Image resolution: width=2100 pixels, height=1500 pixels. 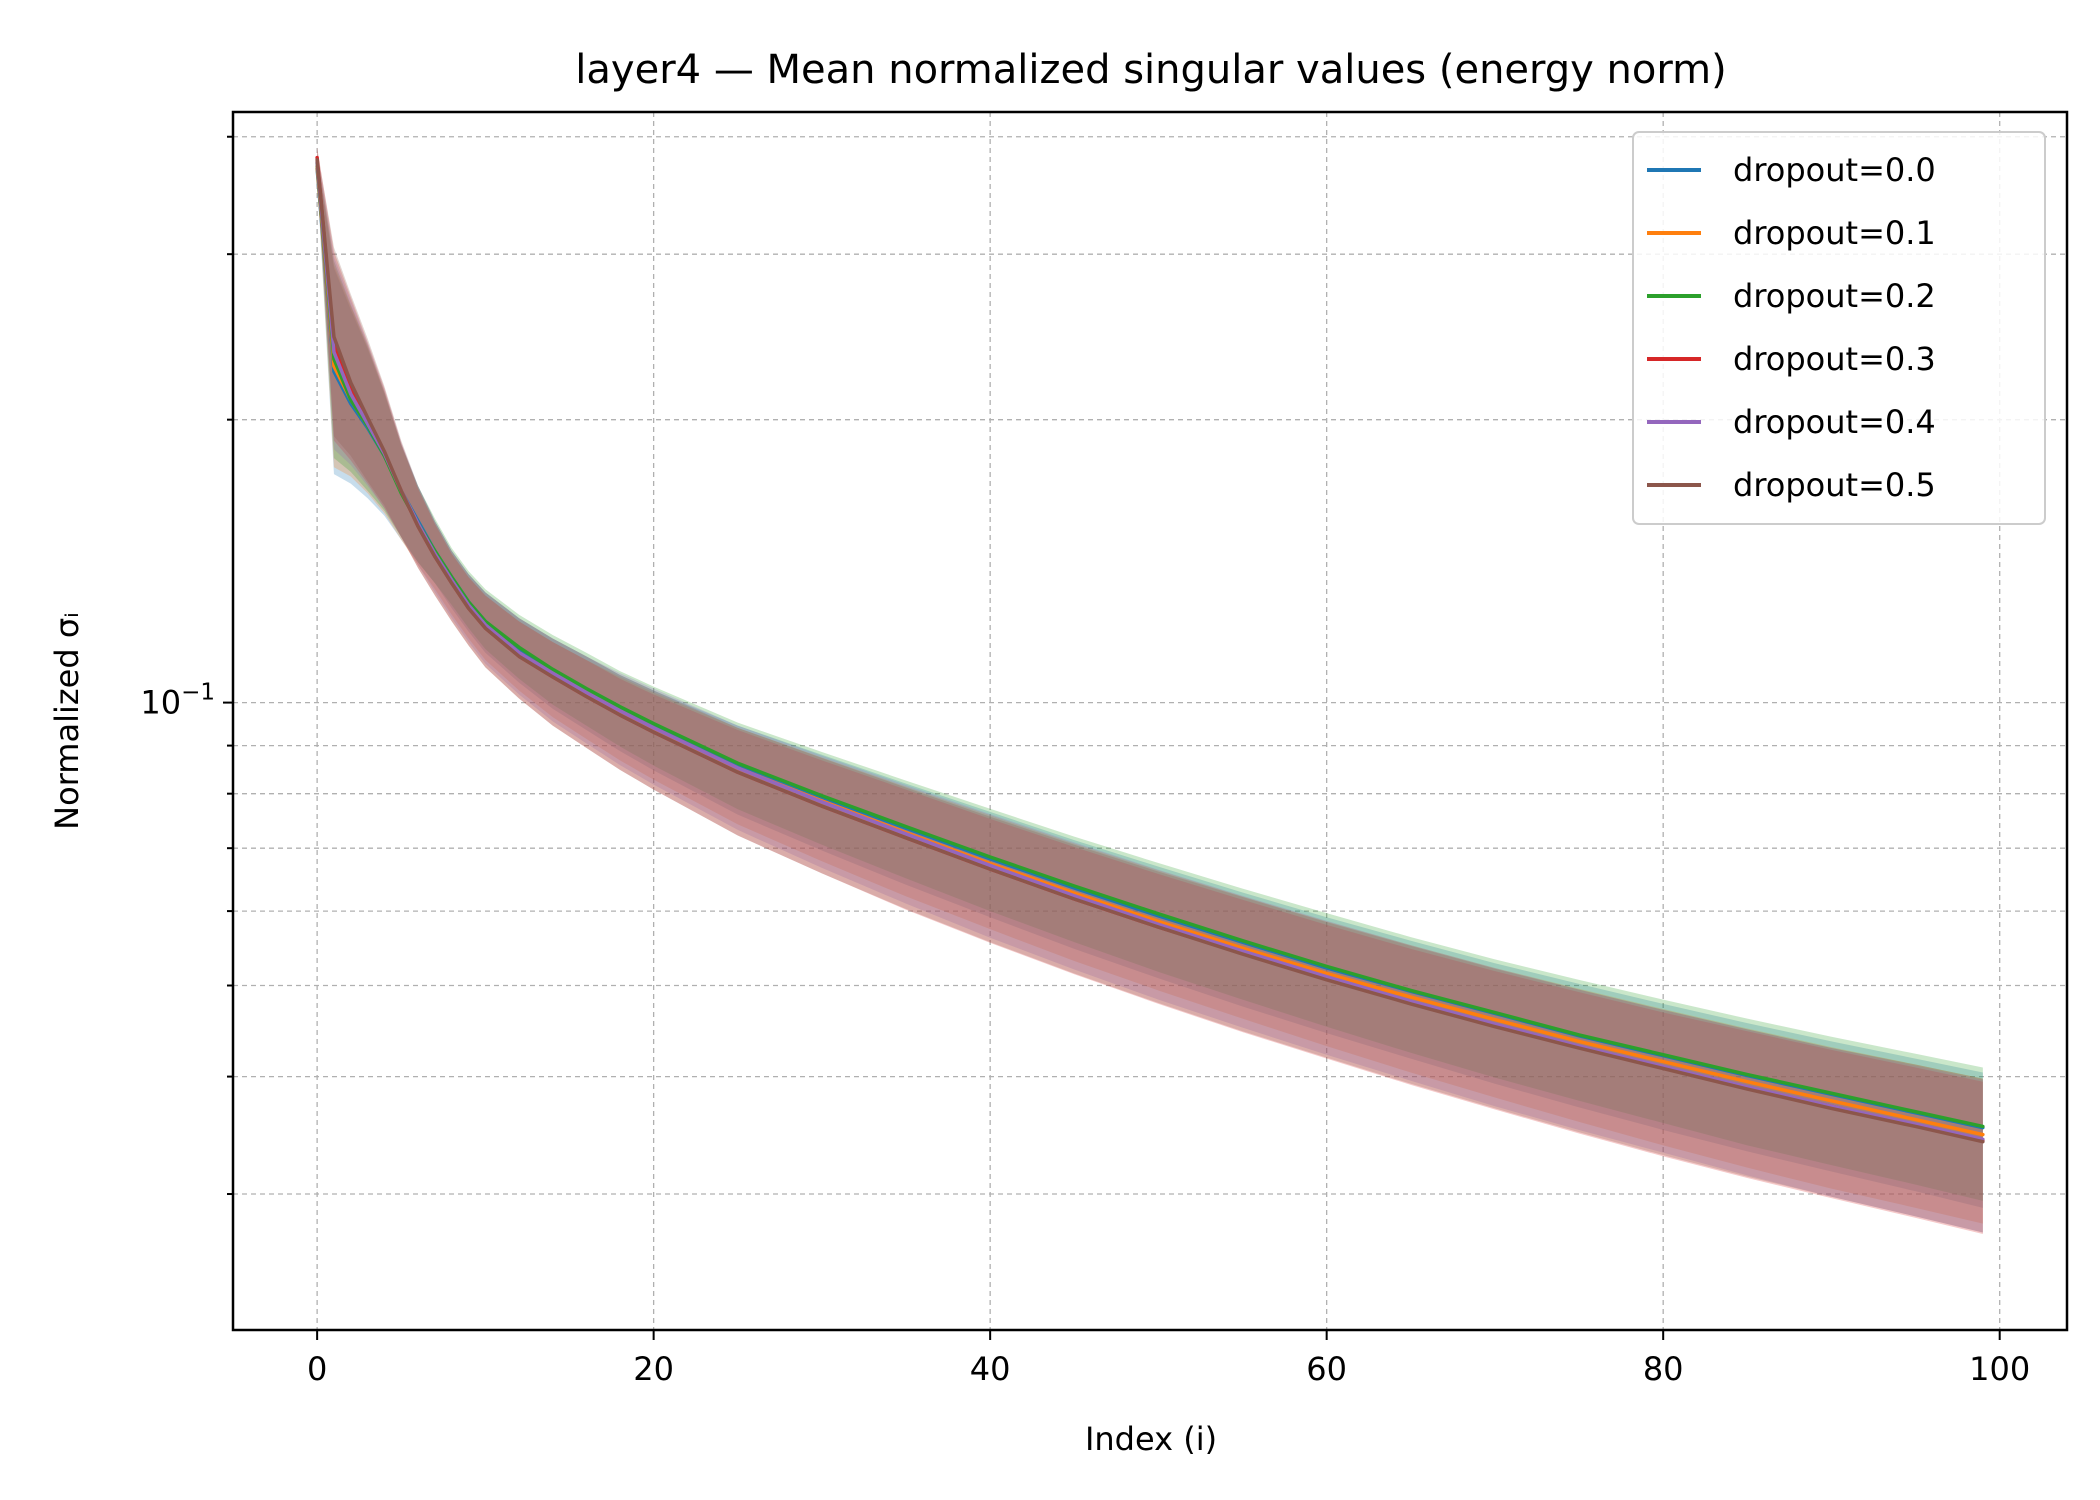 What do you see at coordinates (1834, 233) in the screenshot?
I see `legend-label: dropout=0.1` at bounding box center [1834, 233].